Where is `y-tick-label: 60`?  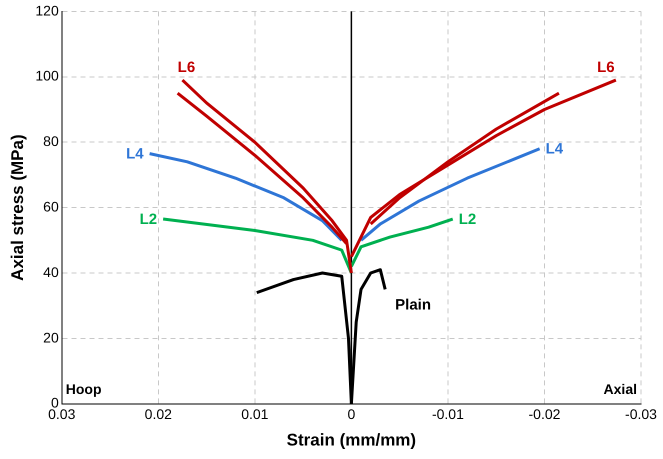 y-tick-label: 60 is located at coordinates (51, 206).